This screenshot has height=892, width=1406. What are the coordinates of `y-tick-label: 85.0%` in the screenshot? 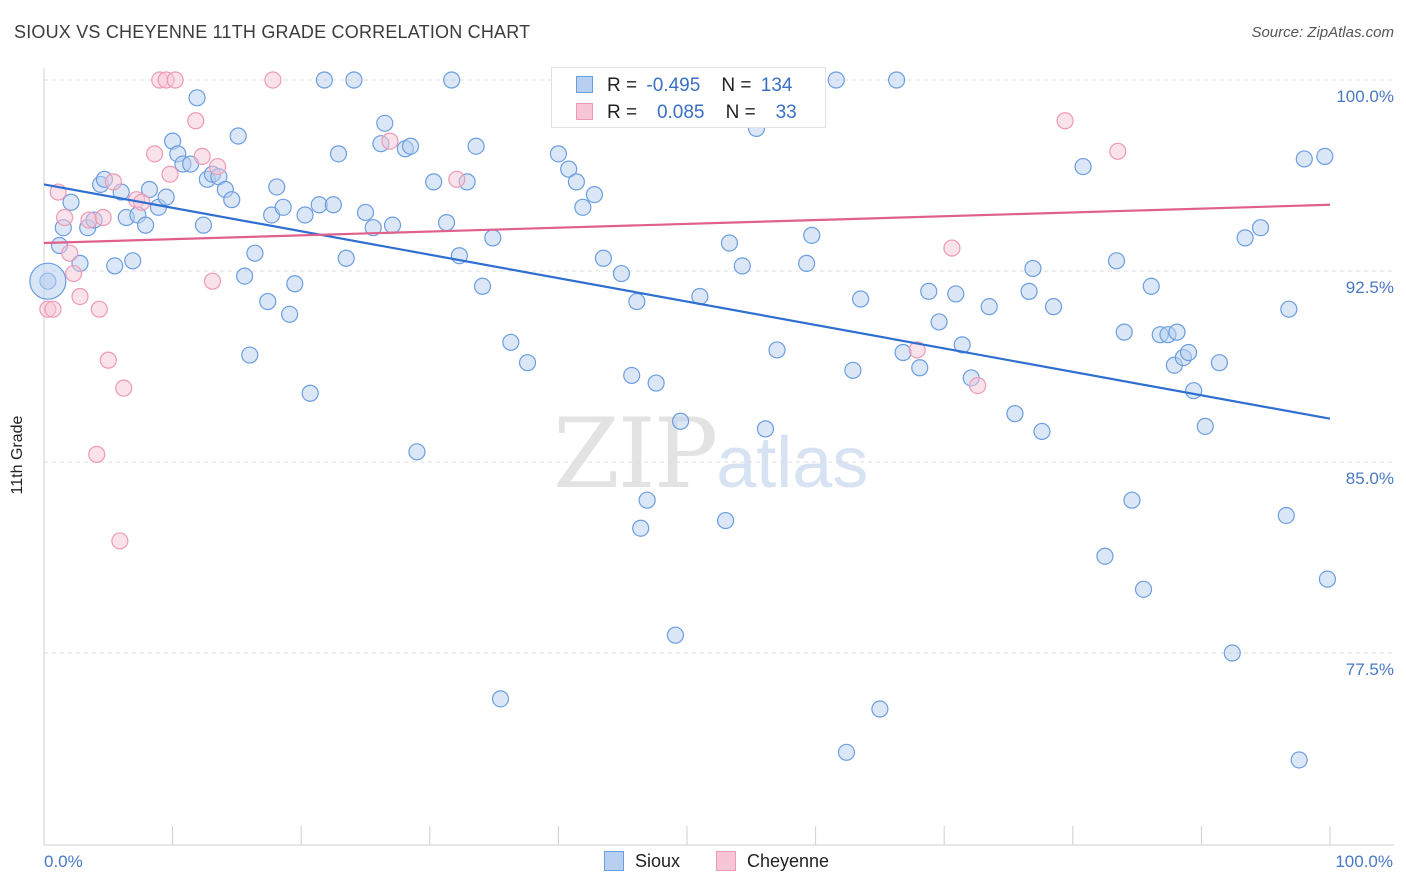 It's located at (1369, 478).